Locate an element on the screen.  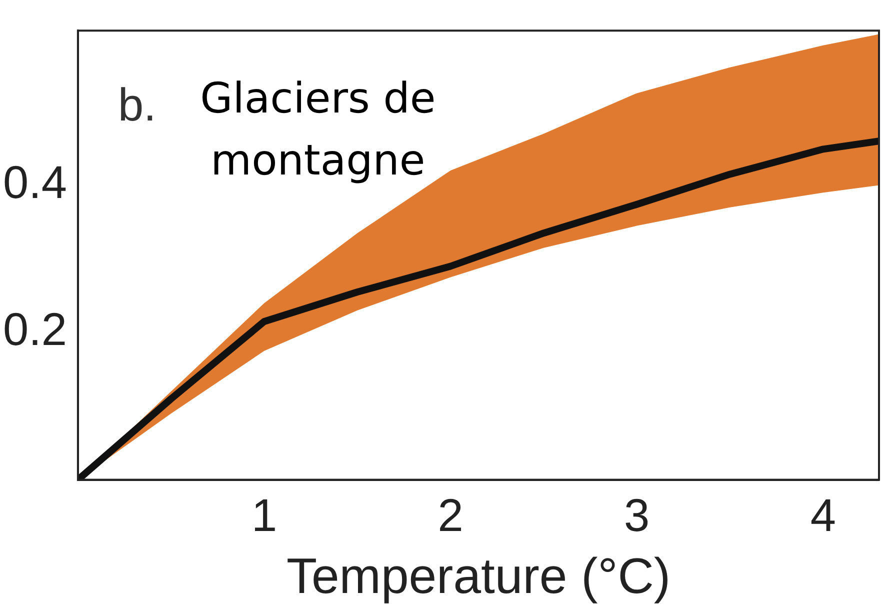
x-tick-label: 3 is located at coordinates (637, 515).